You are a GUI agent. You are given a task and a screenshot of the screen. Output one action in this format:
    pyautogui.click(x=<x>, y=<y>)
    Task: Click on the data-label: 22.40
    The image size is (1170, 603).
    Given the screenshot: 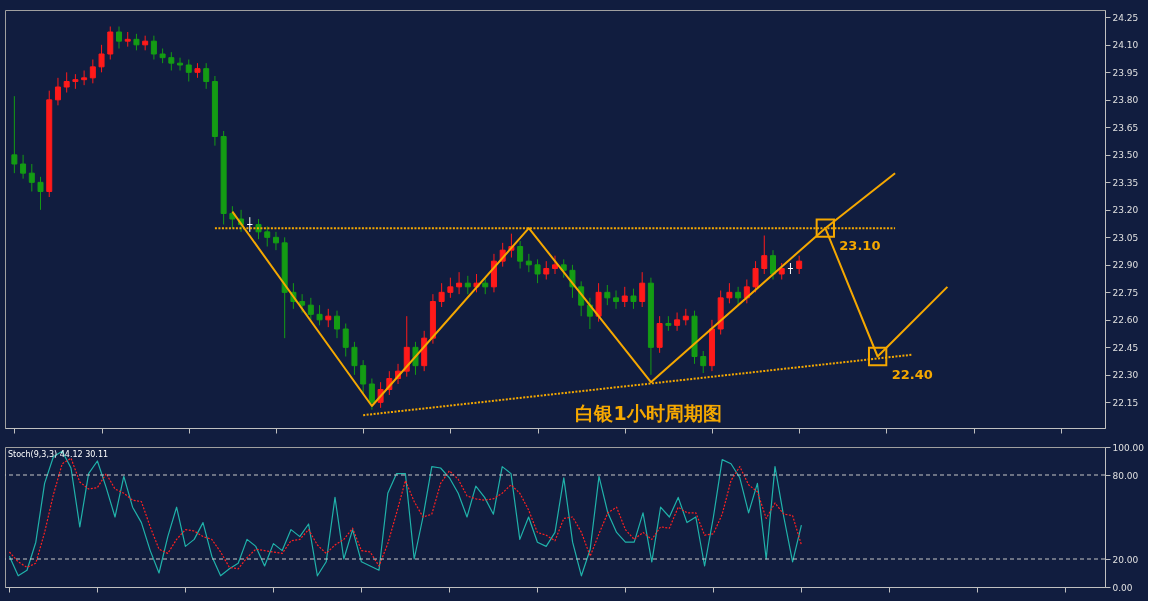 What is the action you would take?
    pyautogui.click(x=912, y=374)
    